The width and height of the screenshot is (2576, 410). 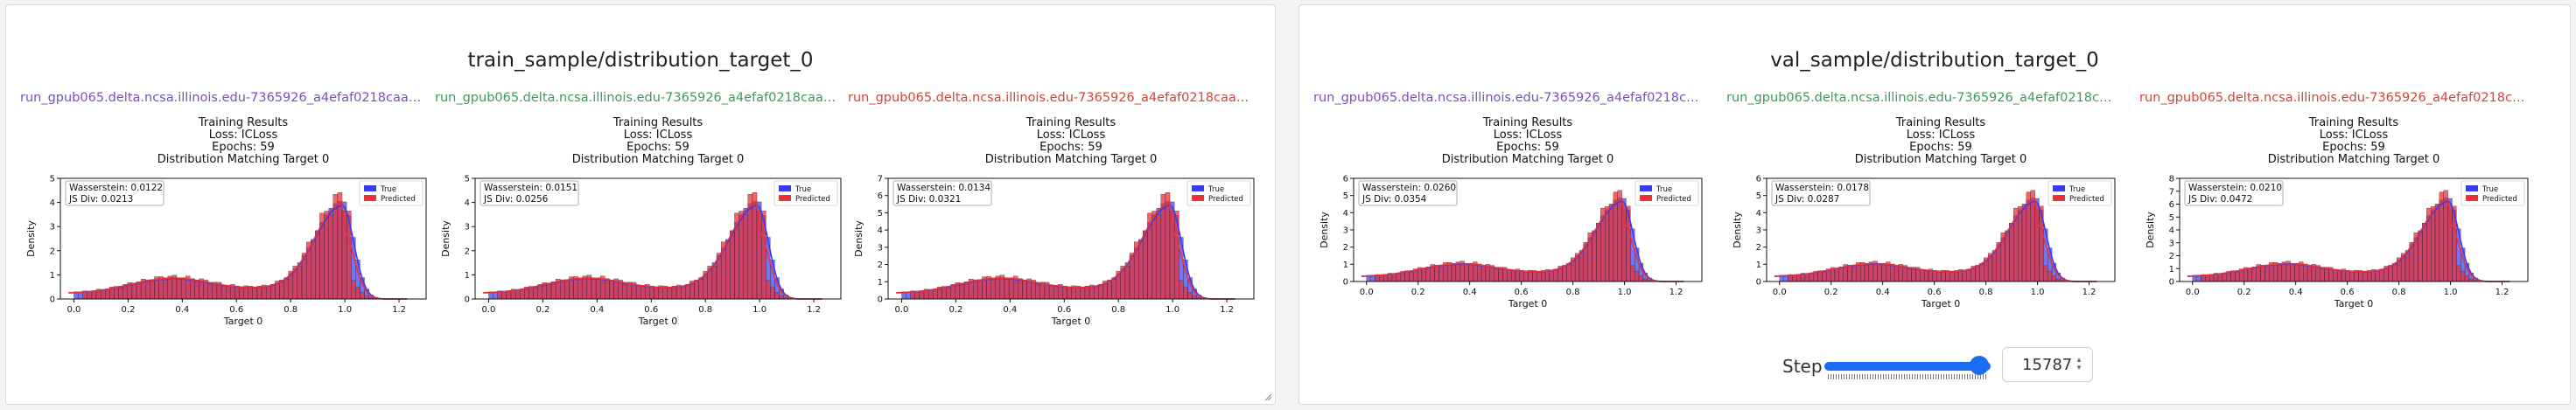 I want to click on wasserstein-text: Wasserstein: 0.0260, so click(x=1409, y=188).